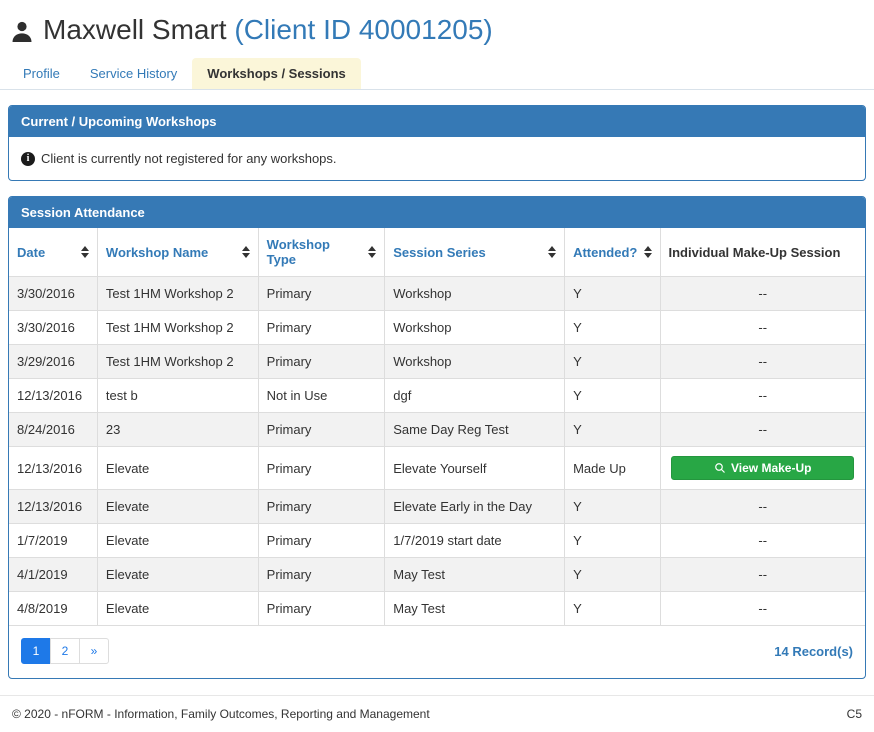 The width and height of the screenshot is (874, 732). Describe the element at coordinates (94, 651) in the screenshot. I see `pagination-next: »` at that location.